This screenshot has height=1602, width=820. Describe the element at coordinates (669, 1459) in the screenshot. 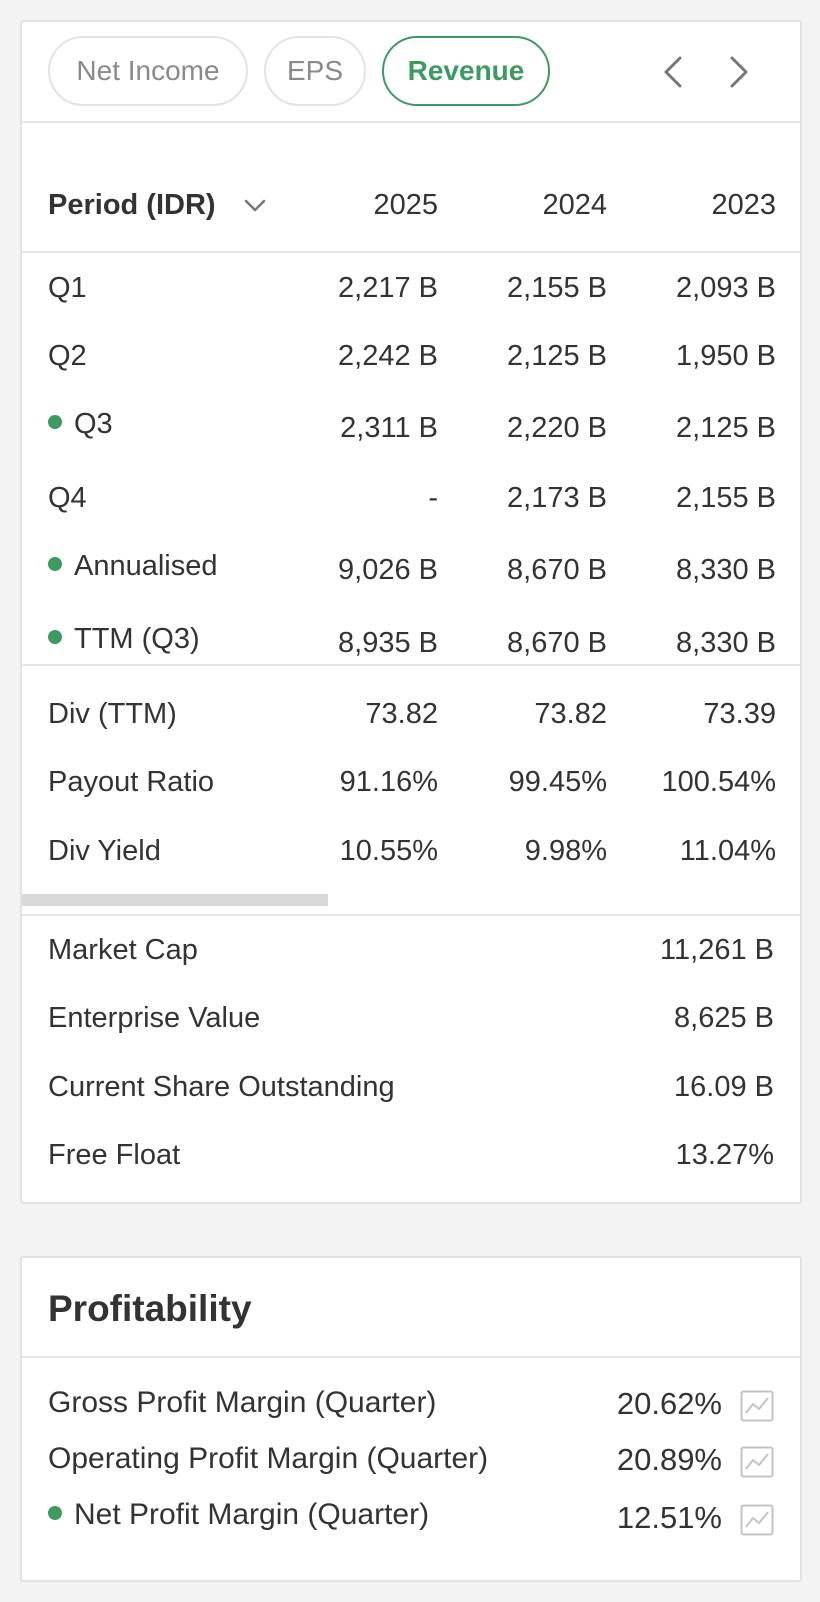

I see `margin-value: 20.89%` at that location.